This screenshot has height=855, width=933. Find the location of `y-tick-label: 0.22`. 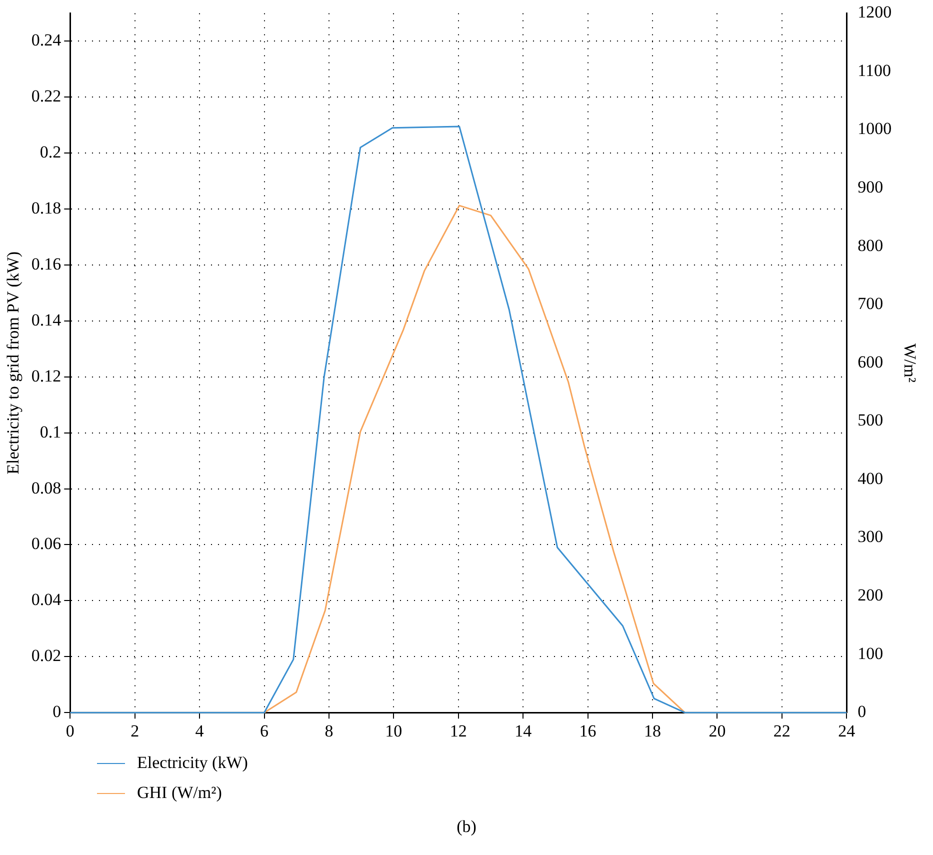

y-tick-label: 0.22 is located at coordinates (46, 96).